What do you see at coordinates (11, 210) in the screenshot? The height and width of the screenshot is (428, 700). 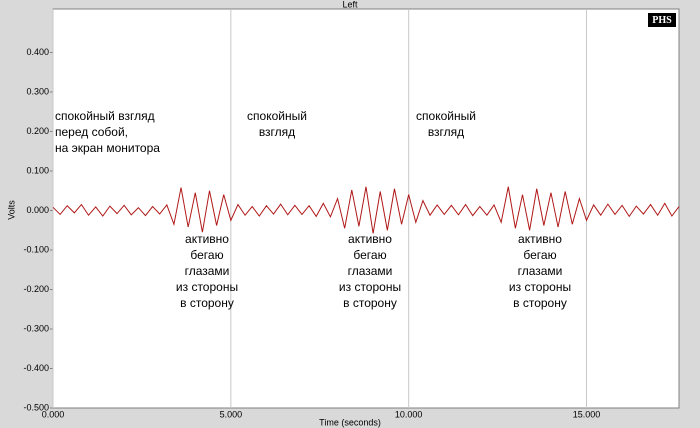 I see `y-axis-label: Volts` at bounding box center [11, 210].